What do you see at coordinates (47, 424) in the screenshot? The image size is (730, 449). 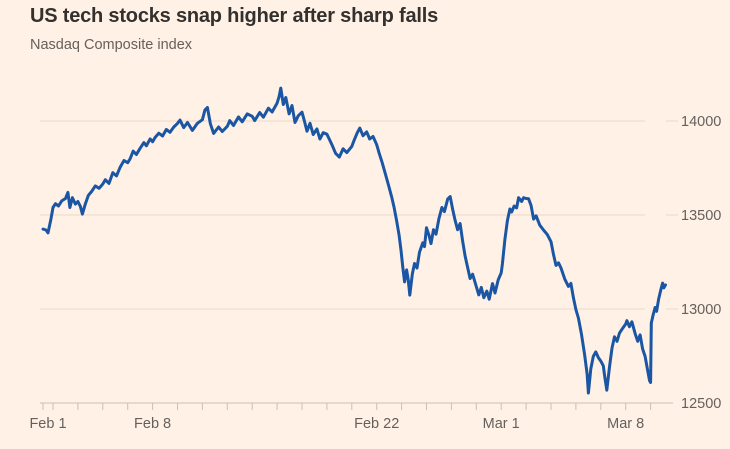 I see `x-axis-label: Feb 1` at bounding box center [47, 424].